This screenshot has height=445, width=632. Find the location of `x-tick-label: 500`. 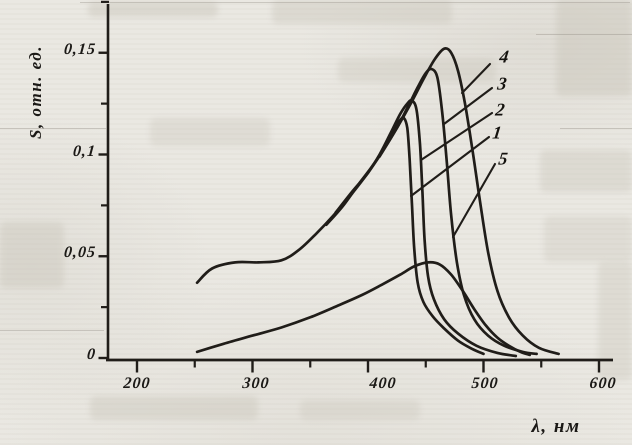

x-tick-label: 500 is located at coordinates (484, 383).